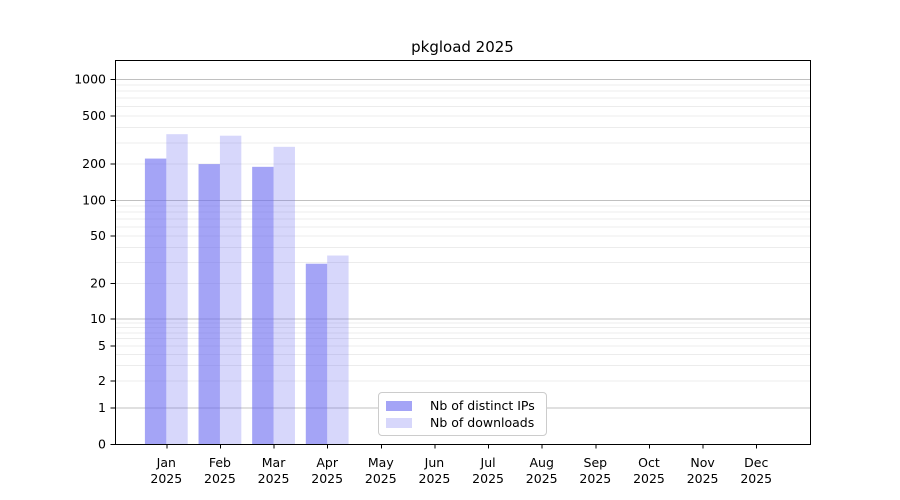 Image resolution: width=900 pixels, height=500 pixels. Describe the element at coordinates (488, 462) in the screenshot. I see `x-tick-label-month: Jul` at that location.